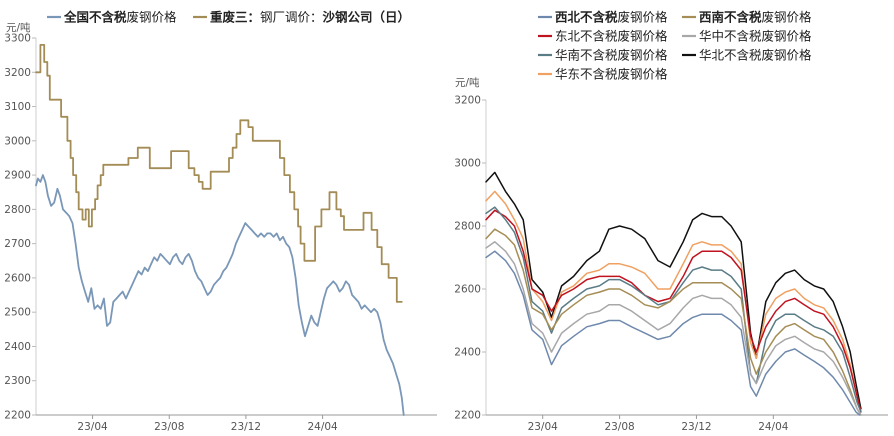  Describe the element at coordinates (291, 17) in the screenshot. I see `left-legend-text-2: 钢厂调价：` at that location.